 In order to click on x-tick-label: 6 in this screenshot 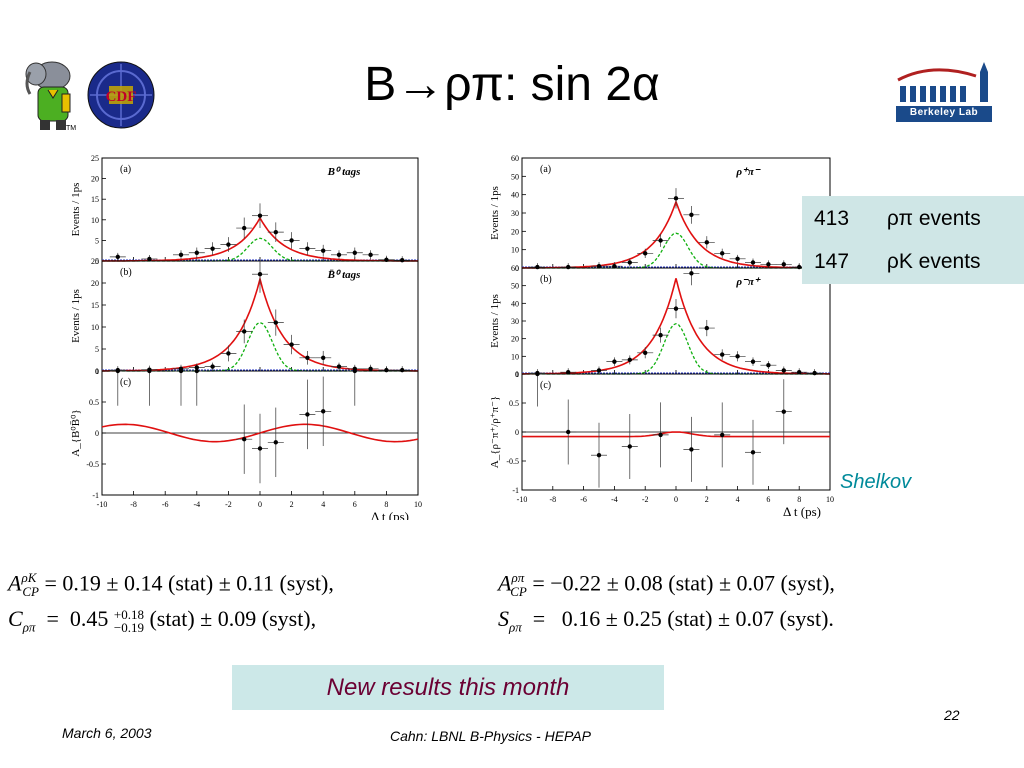, I will do `click(355, 504)`.